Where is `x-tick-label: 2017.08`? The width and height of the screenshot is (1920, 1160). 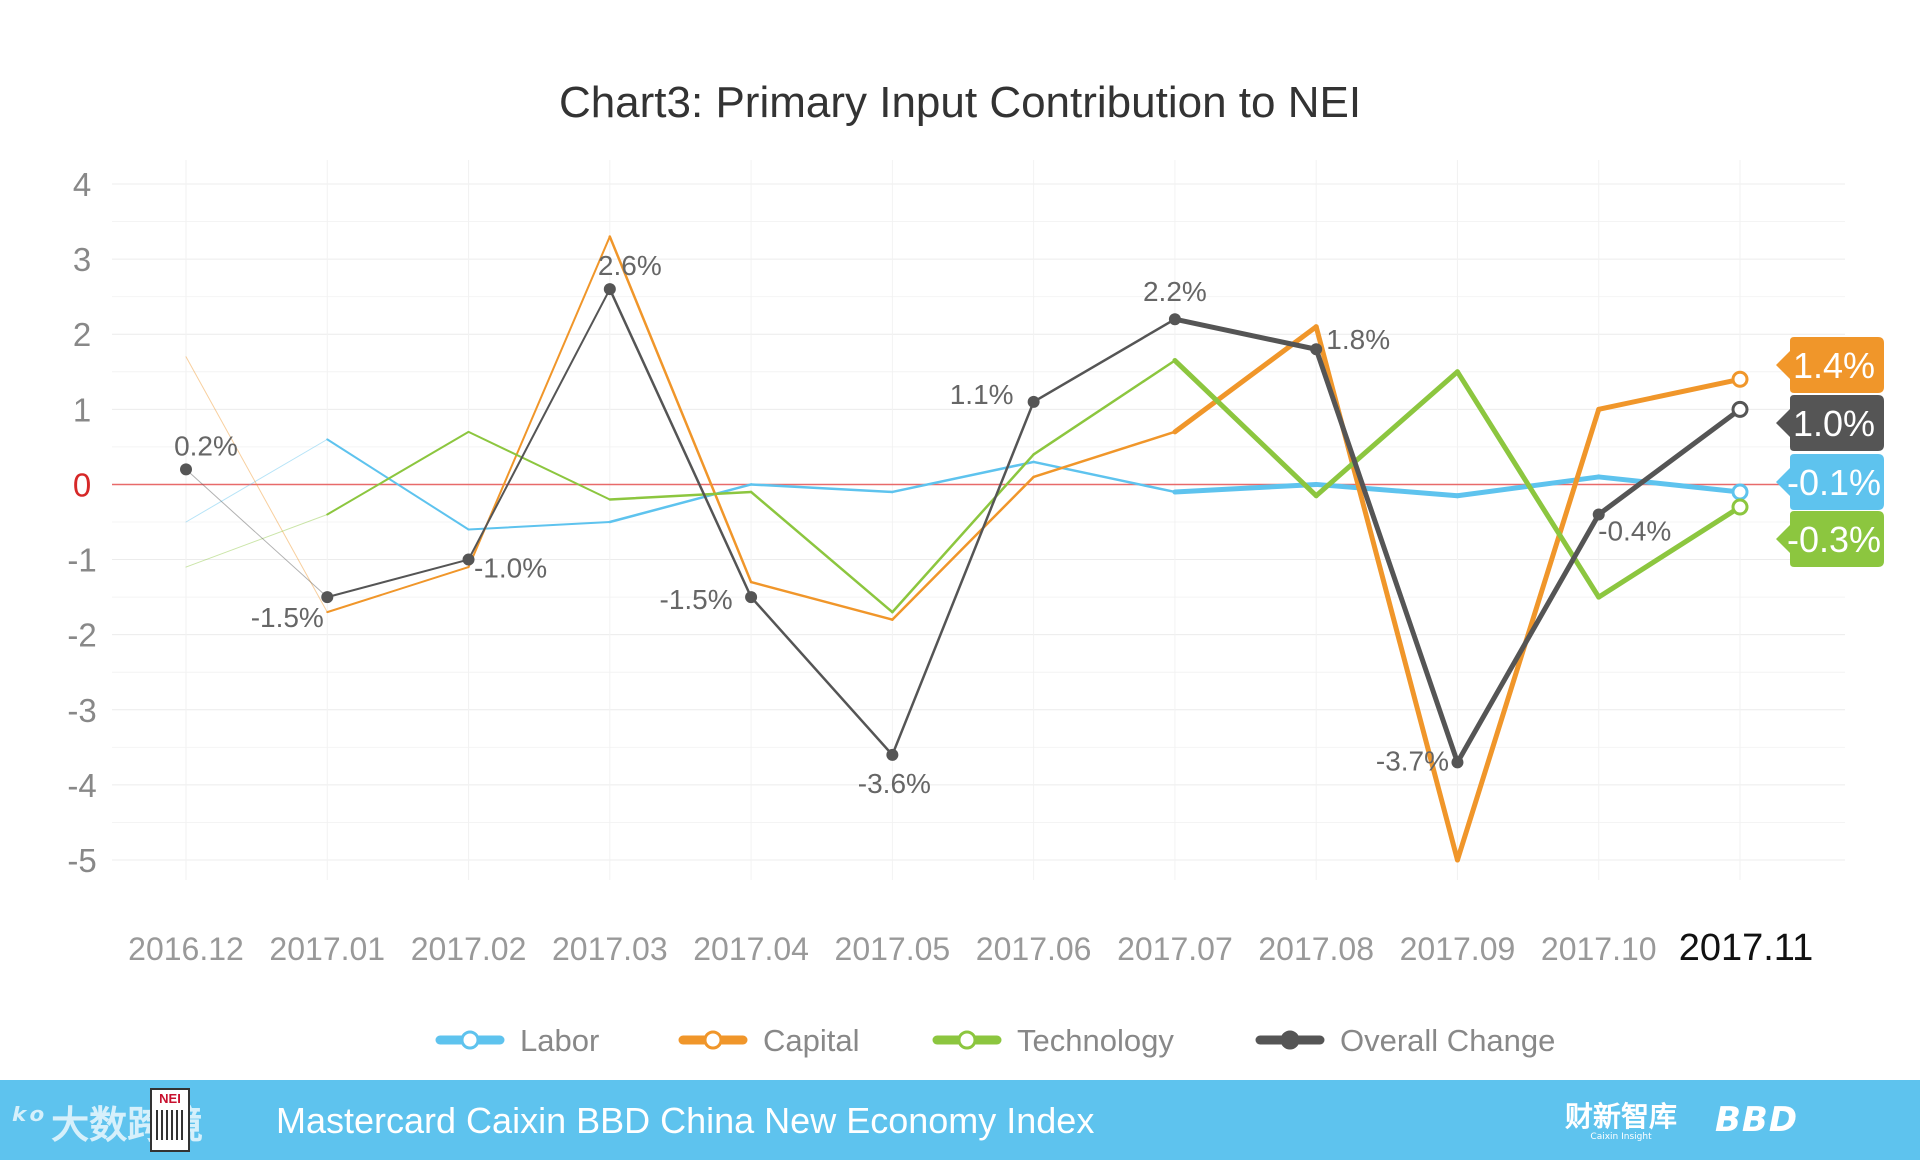
x-tick-label: 2017.08 is located at coordinates (1316, 949).